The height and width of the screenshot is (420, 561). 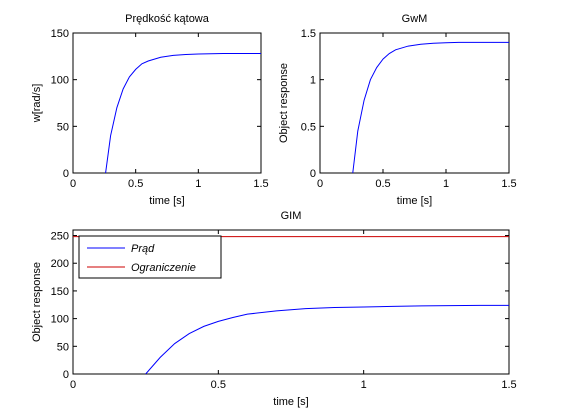 What do you see at coordinates (308, 34) in the screenshot?
I see `gwm-ytick-label: 1.5` at bounding box center [308, 34].